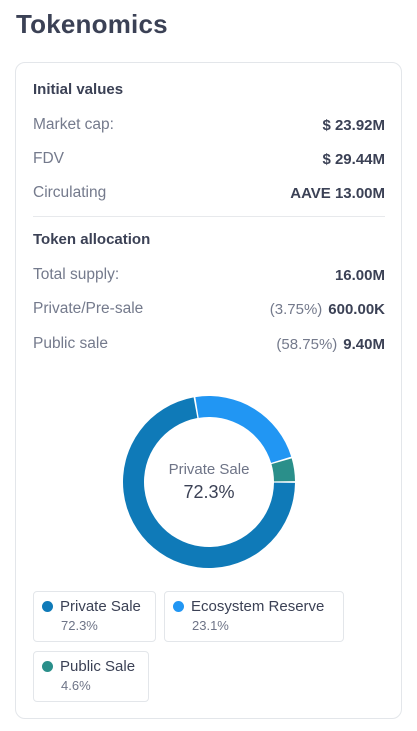  Describe the element at coordinates (100, 606) in the screenshot. I see `legend-label: Private Sale` at that location.